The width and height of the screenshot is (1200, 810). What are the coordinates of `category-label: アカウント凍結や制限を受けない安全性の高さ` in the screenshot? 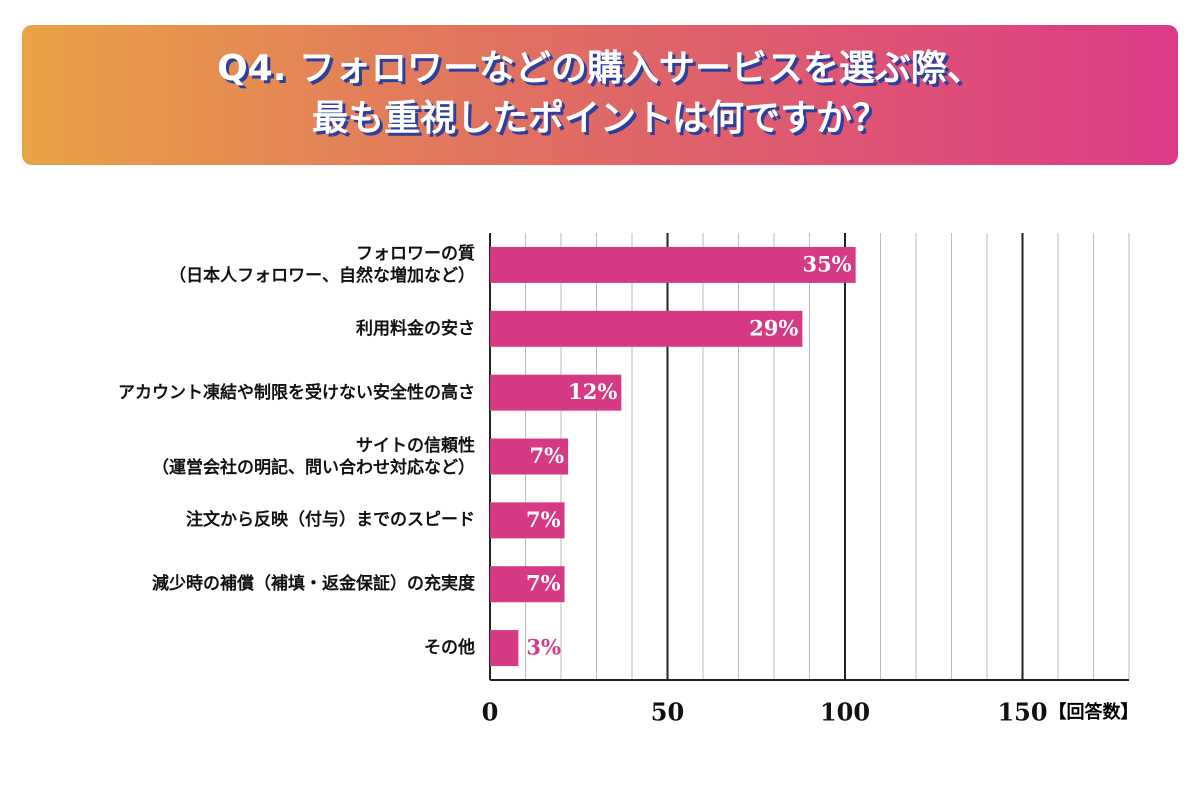 It's located at (296, 392).